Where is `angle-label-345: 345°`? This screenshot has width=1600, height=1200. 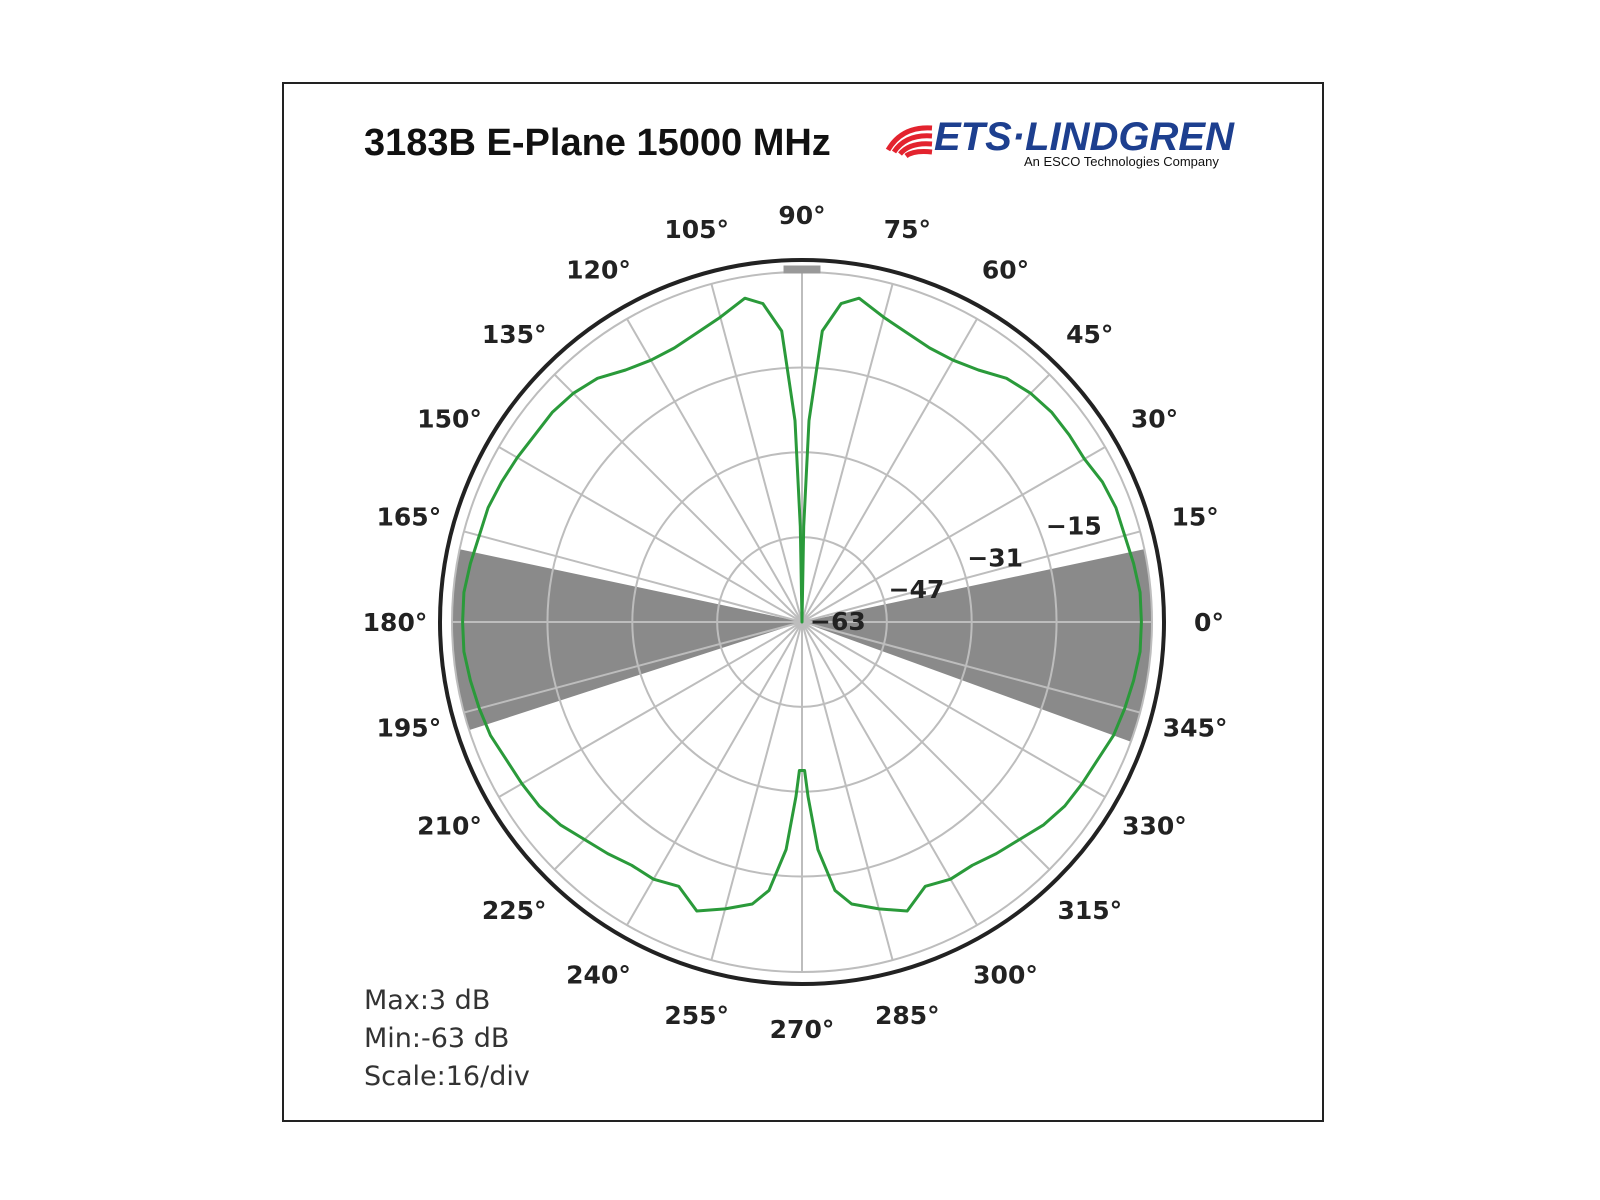
angle-label-345: 345° is located at coordinates (1195, 727).